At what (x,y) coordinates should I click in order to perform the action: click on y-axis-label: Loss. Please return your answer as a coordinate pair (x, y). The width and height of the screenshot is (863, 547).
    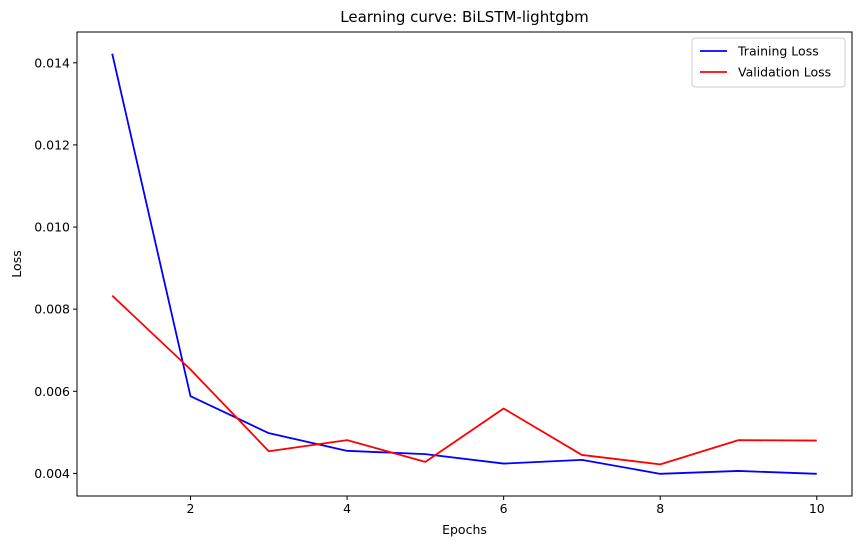
    Looking at the image, I should click on (16, 263).